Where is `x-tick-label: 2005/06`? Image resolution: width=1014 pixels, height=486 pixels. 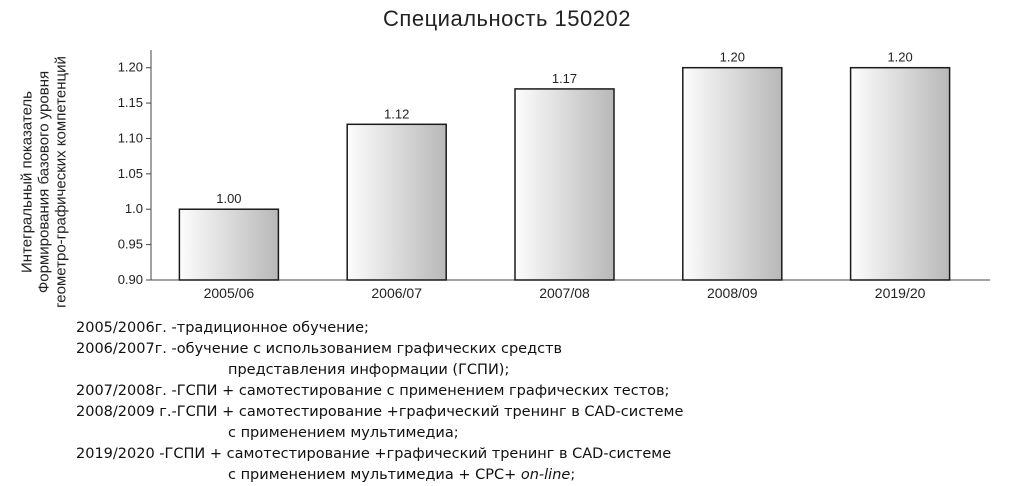
x-tick-label: 2005/06 is located at coordinates (229, 293).